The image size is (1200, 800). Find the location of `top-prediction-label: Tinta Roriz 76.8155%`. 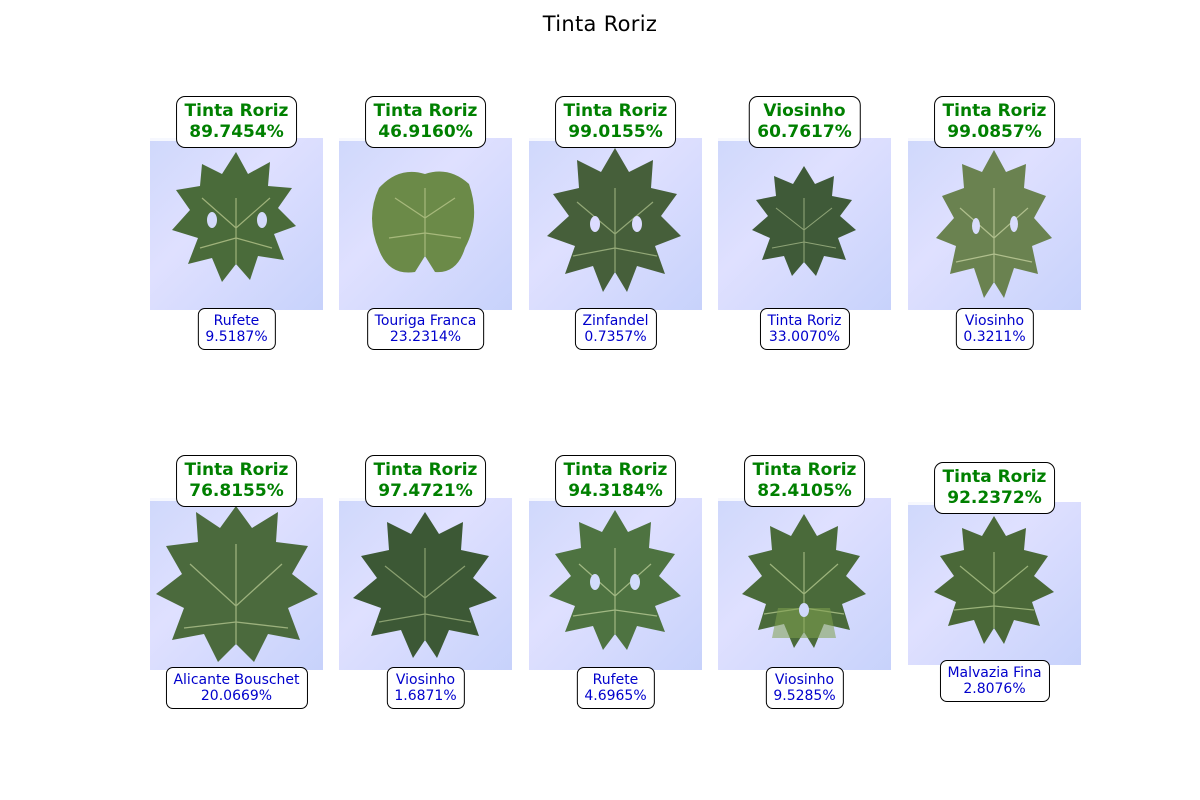

top-prediction-label: Tinta Roriz 76.8155% is located at coordinates (236, 481).